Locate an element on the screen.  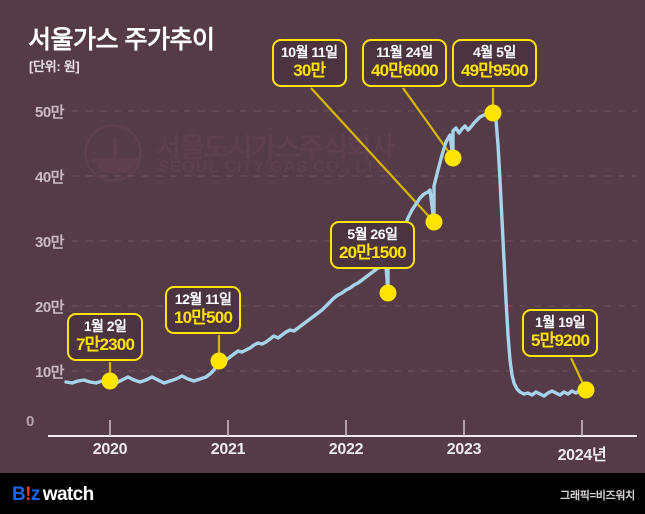
callout-p2: 12월 11일 10만500 is located at coordinates (203, 310).